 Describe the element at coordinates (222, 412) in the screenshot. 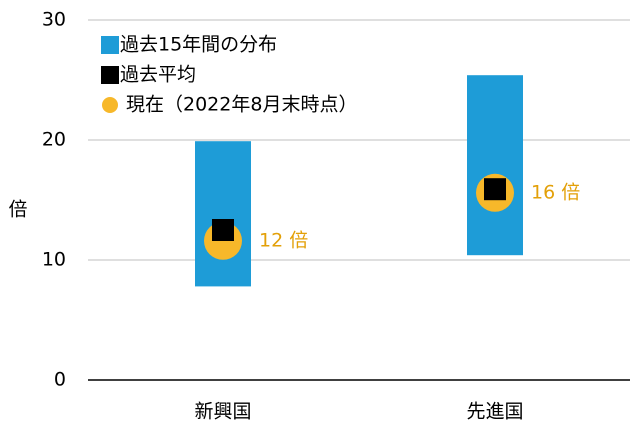

I see `x-tick-label: 新興国` at that location.